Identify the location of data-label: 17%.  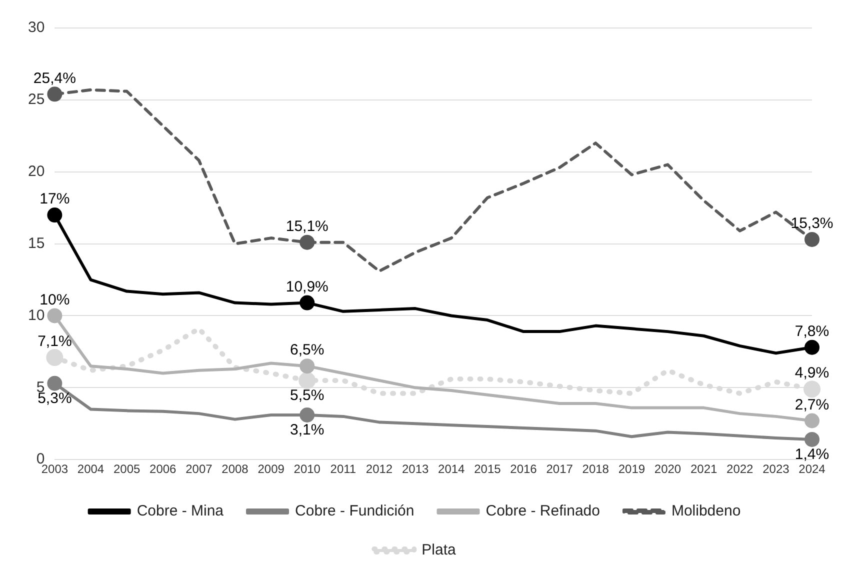
(55, 199).